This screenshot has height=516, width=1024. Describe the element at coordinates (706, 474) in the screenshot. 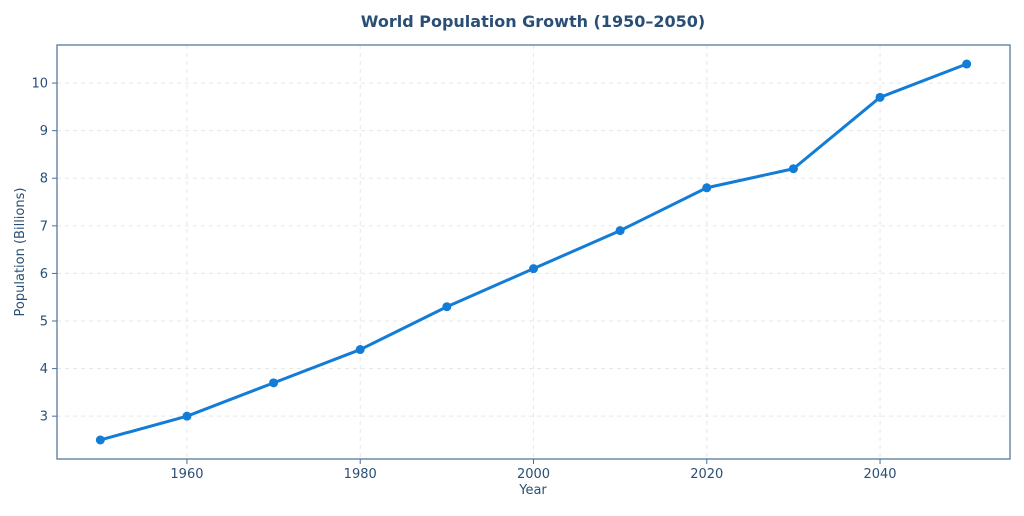

I see `x-tick-label: 2020` at that location.